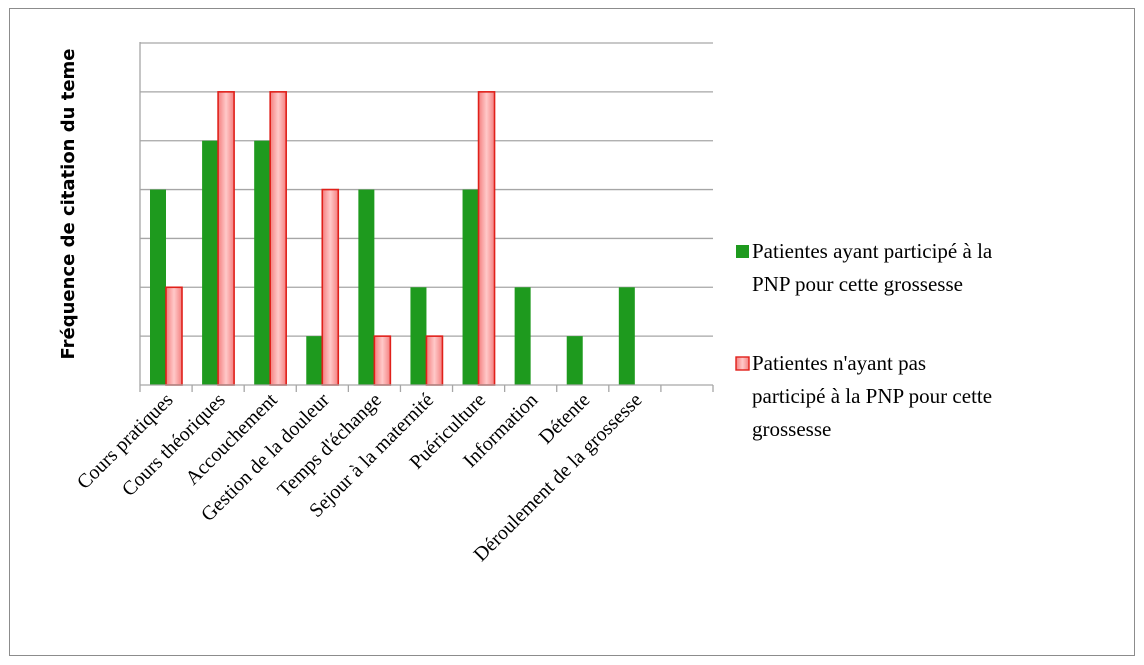 The height and width of the screenshot is (665, 1144). What do you see at coordinates (791, 429) in the screenshot?
I see `legend-label: grossesse` at bounding box center [791, 429].